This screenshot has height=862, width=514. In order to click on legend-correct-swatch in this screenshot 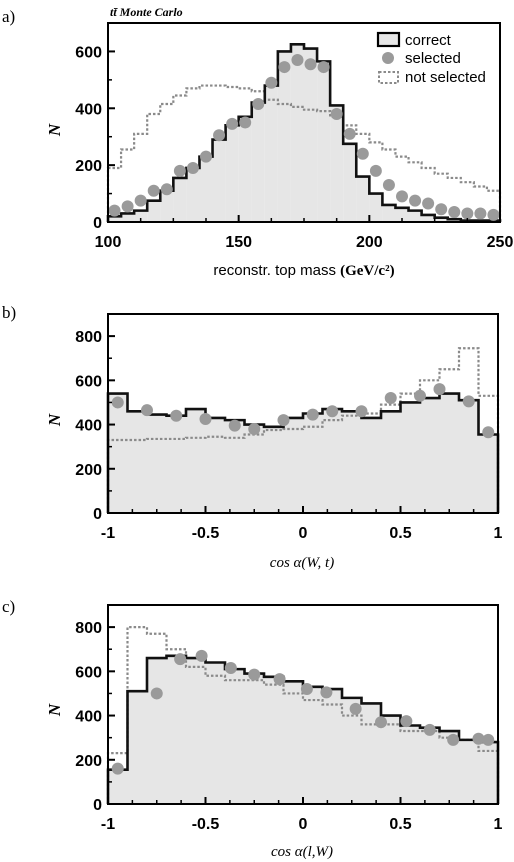, I will do `click(388, 39)`.